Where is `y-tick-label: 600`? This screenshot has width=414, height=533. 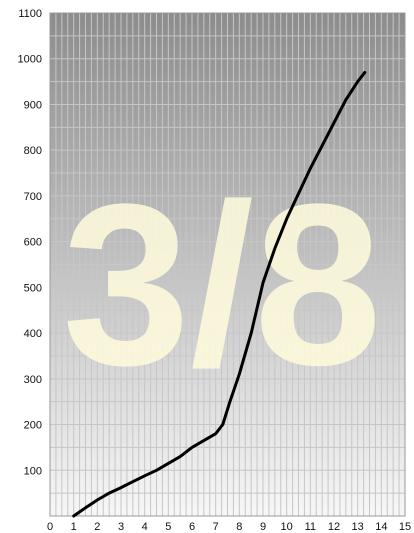
y-tick-label: 600 is located at coordinates (33, 243).